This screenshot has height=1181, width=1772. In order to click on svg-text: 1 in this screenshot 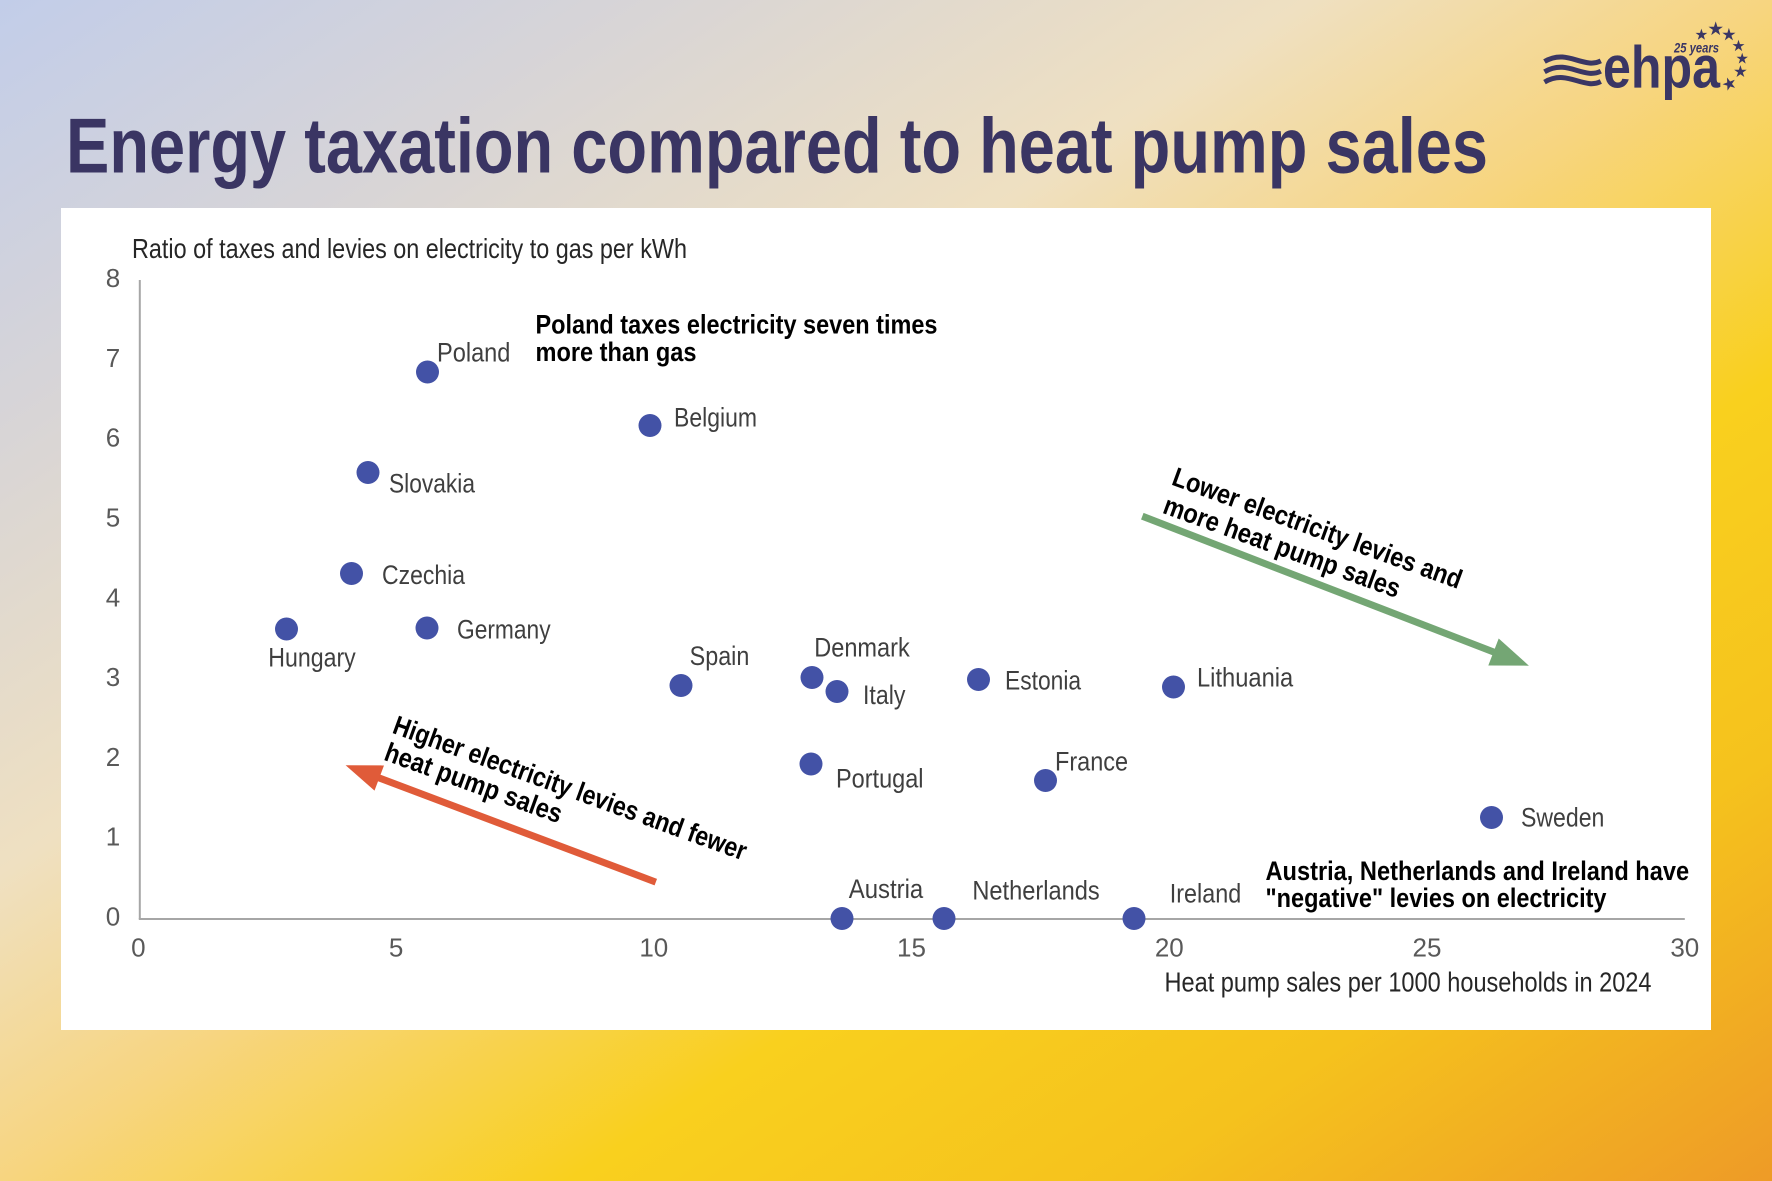, I will do `click(113, 837)`.